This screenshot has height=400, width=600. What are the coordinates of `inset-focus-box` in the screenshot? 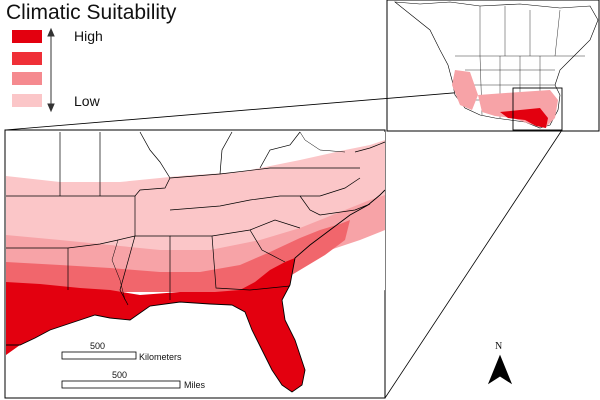 It's located at (537, 109).